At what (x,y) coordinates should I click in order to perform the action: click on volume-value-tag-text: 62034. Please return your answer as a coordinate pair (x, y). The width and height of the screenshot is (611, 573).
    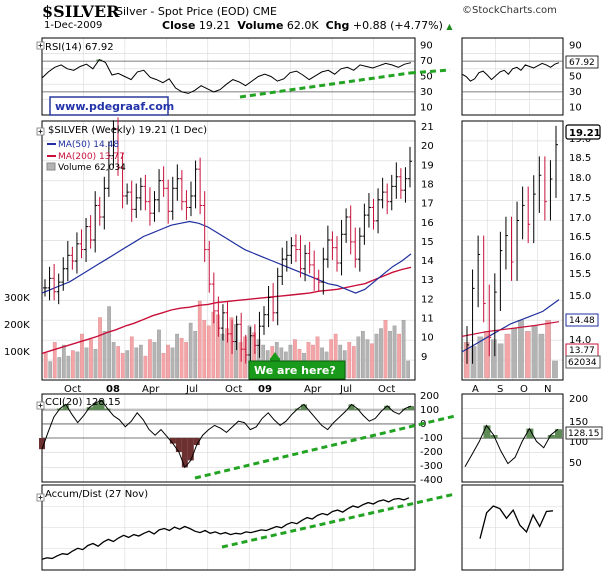
    Looking at the image, I should click on (582, 363).